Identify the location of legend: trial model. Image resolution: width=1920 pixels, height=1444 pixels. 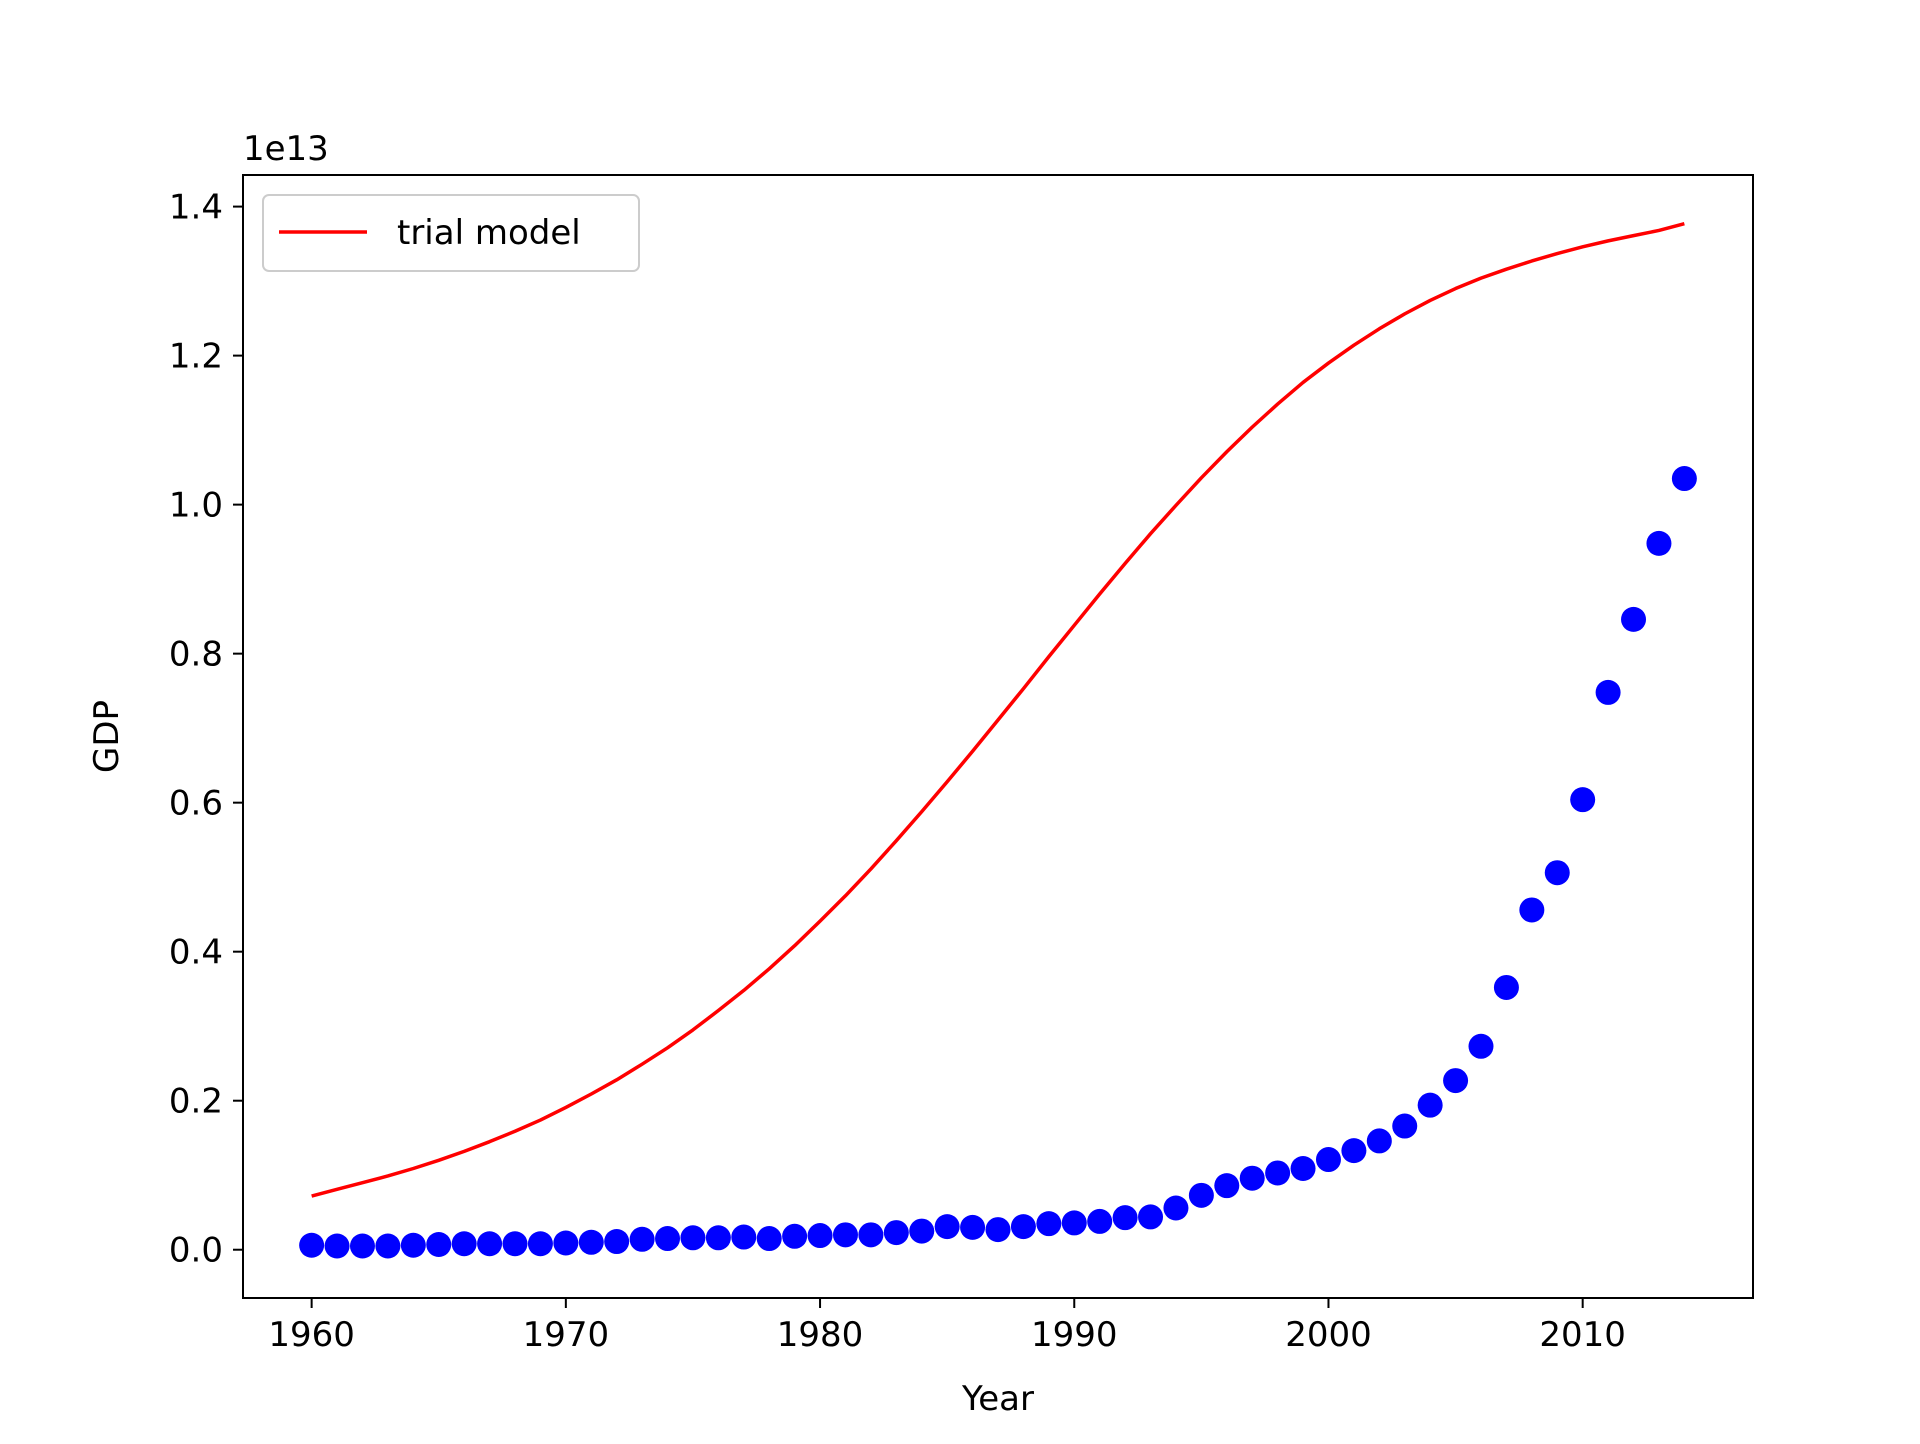
(451, 233).